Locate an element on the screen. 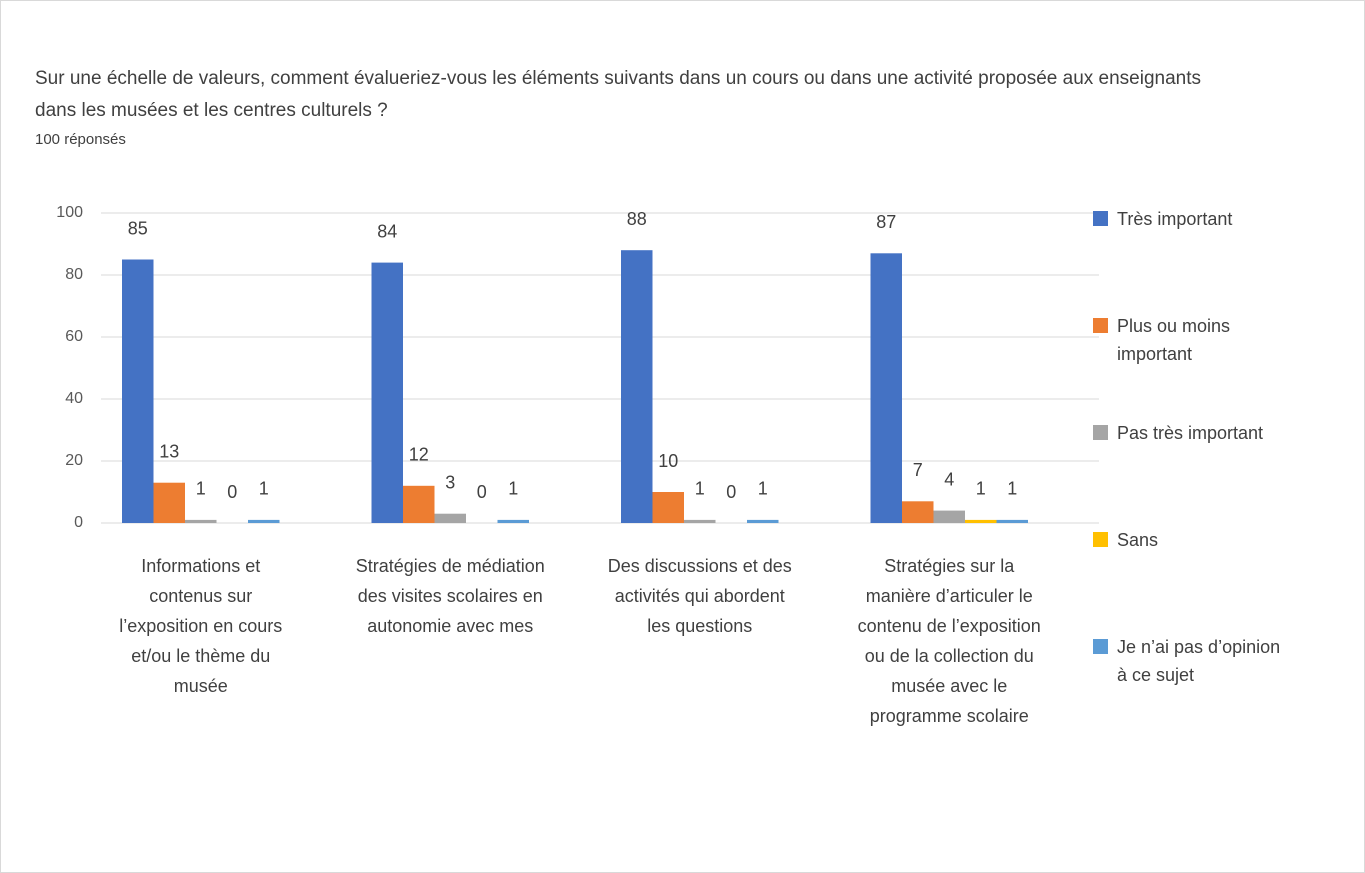  data-label: 88 is located at coordinates (637, 219).